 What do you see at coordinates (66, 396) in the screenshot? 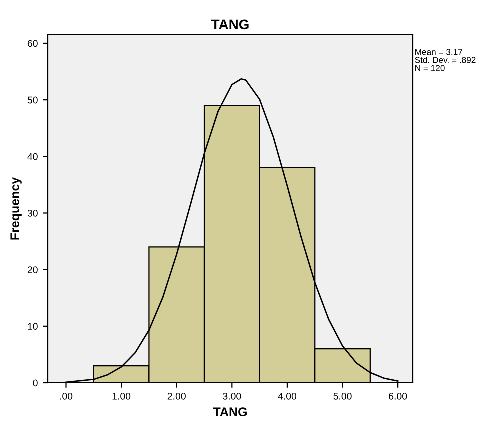
I see `x-tick-label: .00` at bounding box center [66, 396].